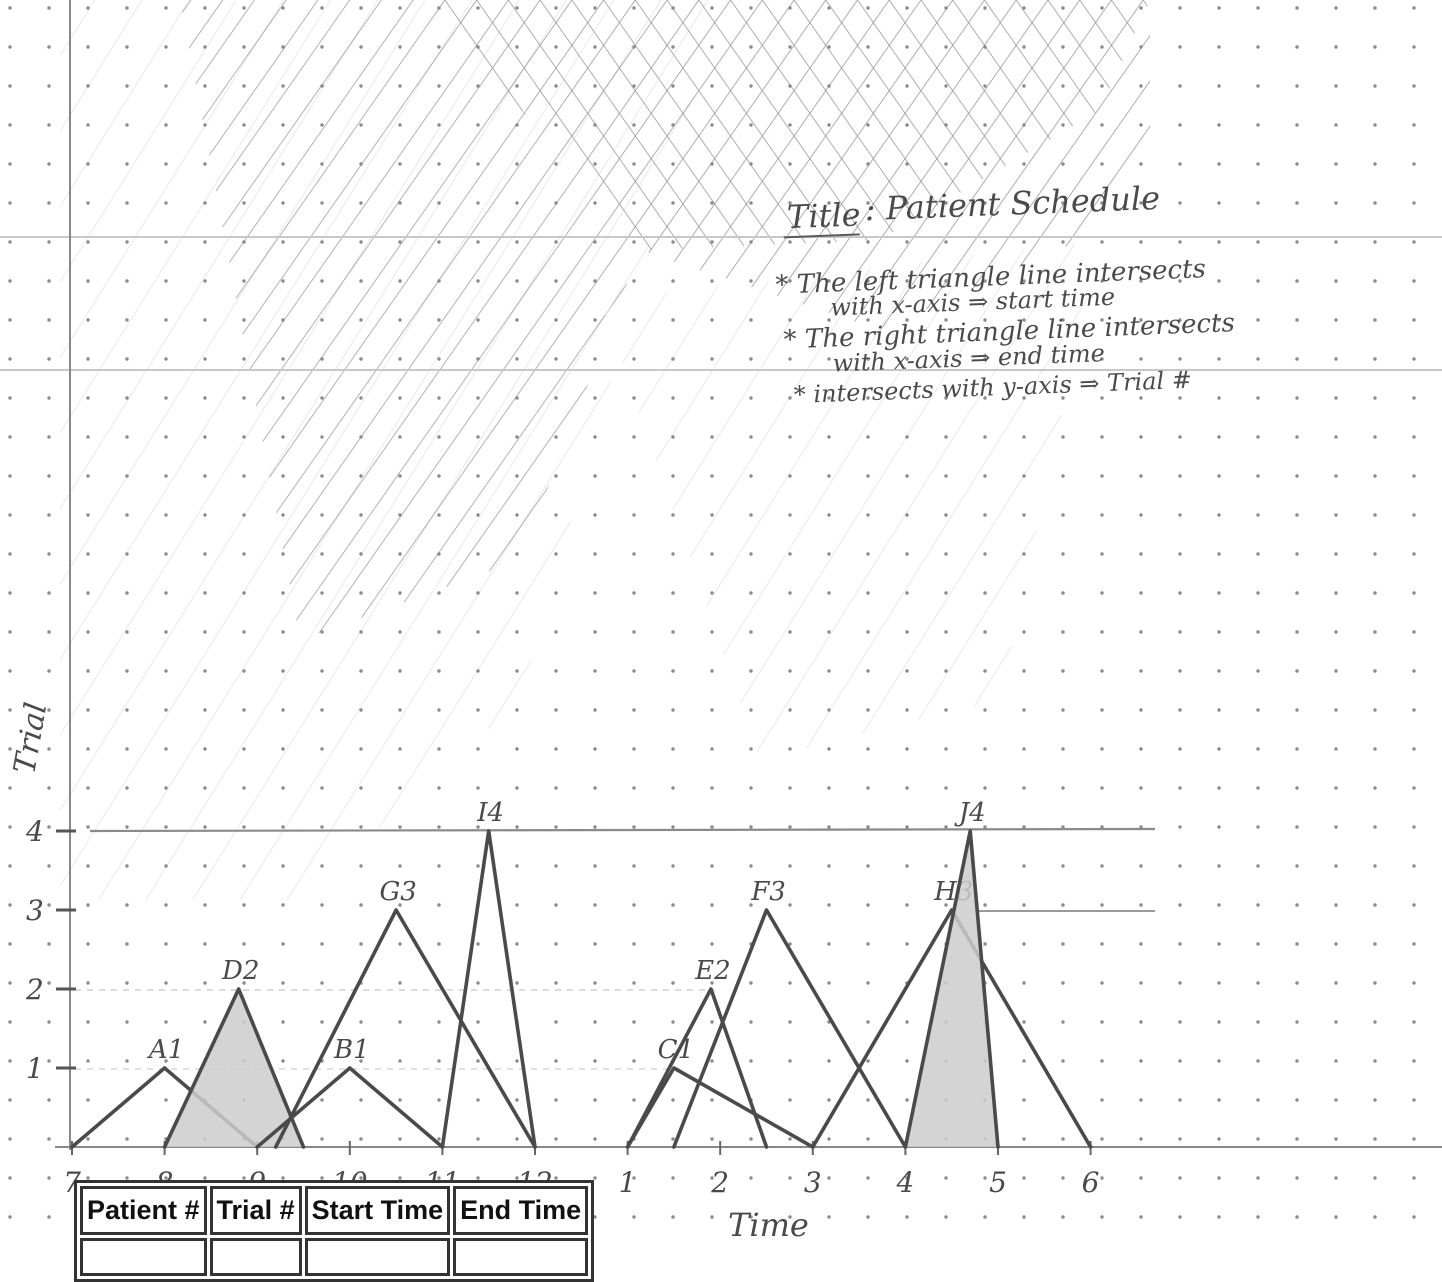  Describe the element at coordinates (628, 1182) in the screenshot. I see `x-tick-label: 1` at that location.